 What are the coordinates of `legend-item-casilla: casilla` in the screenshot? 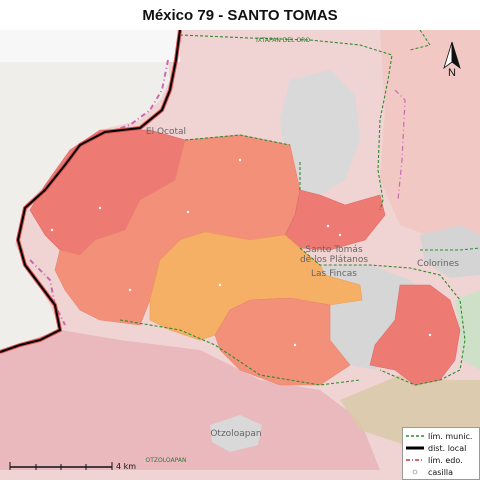 It's located at (441, 472).